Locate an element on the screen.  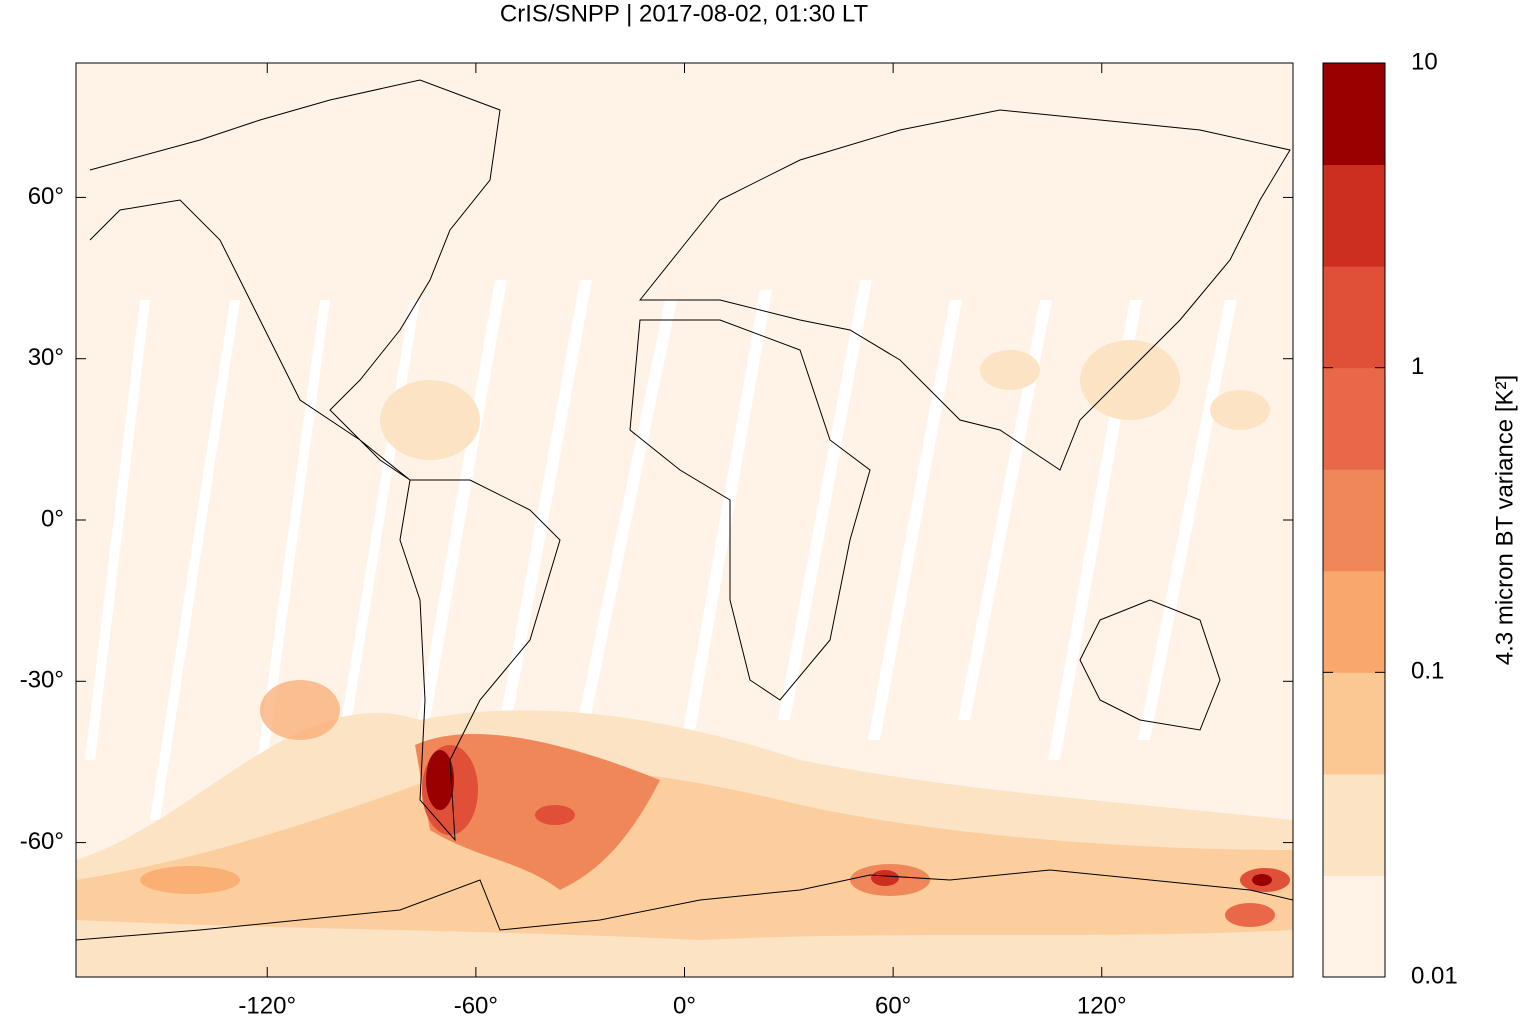
y-tick-label: -60° is located at coordinates (42, 841).